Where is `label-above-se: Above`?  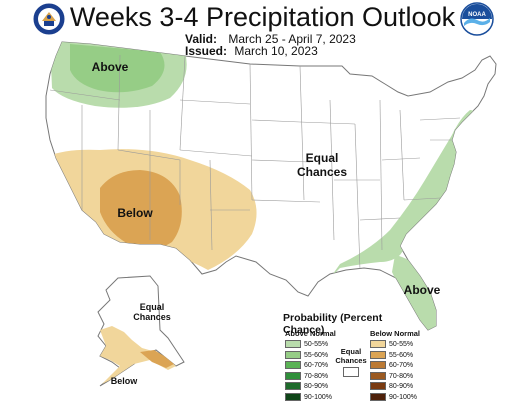
label-above-se: Above is located at coordinates (422, 290).